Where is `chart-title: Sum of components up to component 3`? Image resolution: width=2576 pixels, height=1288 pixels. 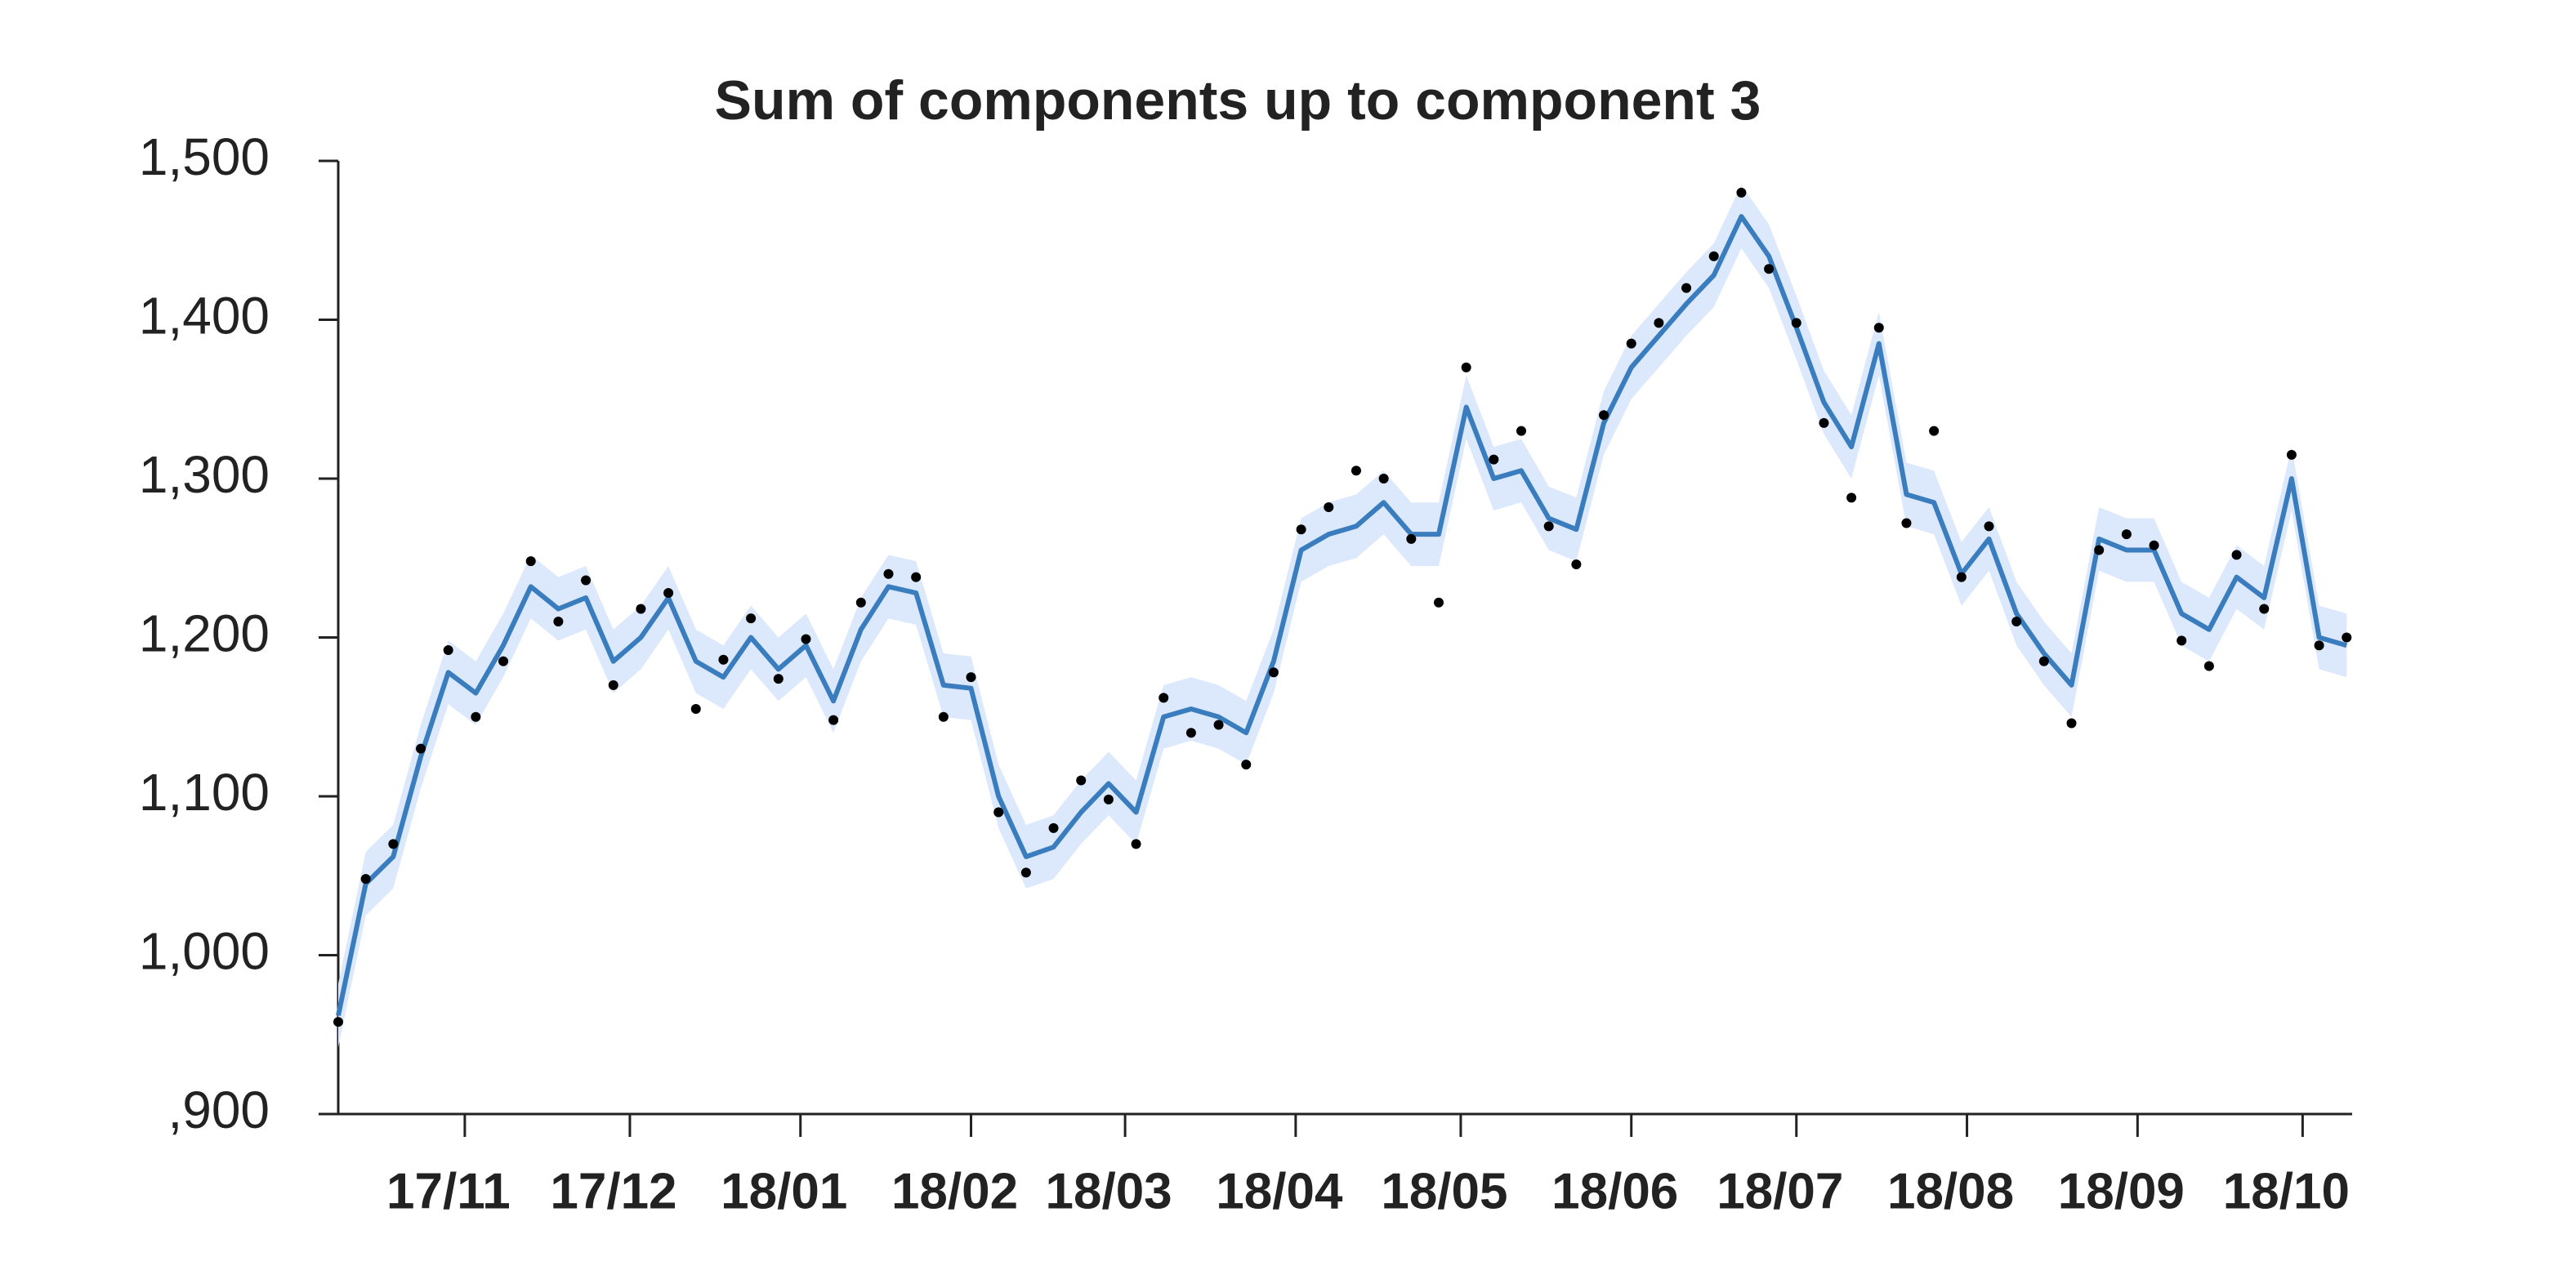
chart-title: Sum of components up to component 3 is located at coordinates (1238, 100).